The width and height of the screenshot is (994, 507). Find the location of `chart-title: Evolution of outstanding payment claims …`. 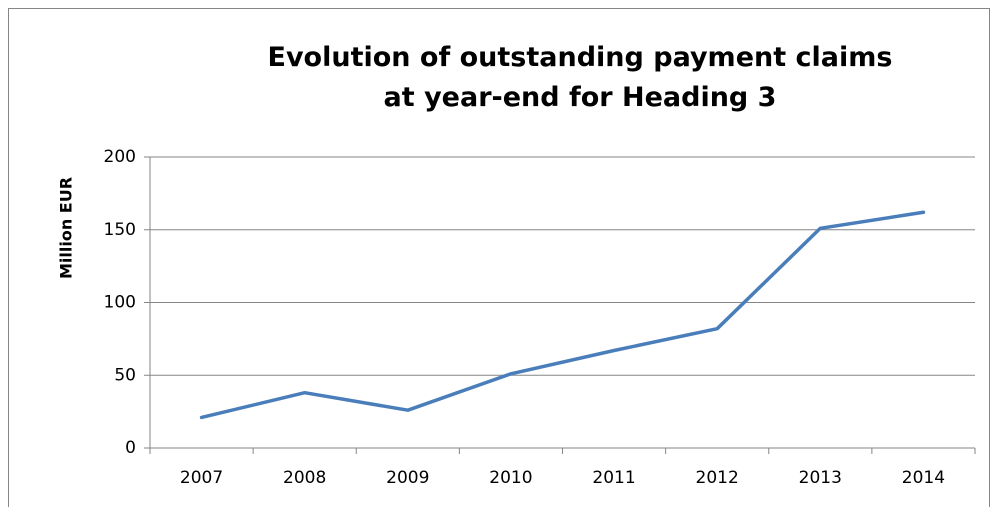

chart-title: Evolution of outstanding payment claims … is located at coordinates (580, 77).